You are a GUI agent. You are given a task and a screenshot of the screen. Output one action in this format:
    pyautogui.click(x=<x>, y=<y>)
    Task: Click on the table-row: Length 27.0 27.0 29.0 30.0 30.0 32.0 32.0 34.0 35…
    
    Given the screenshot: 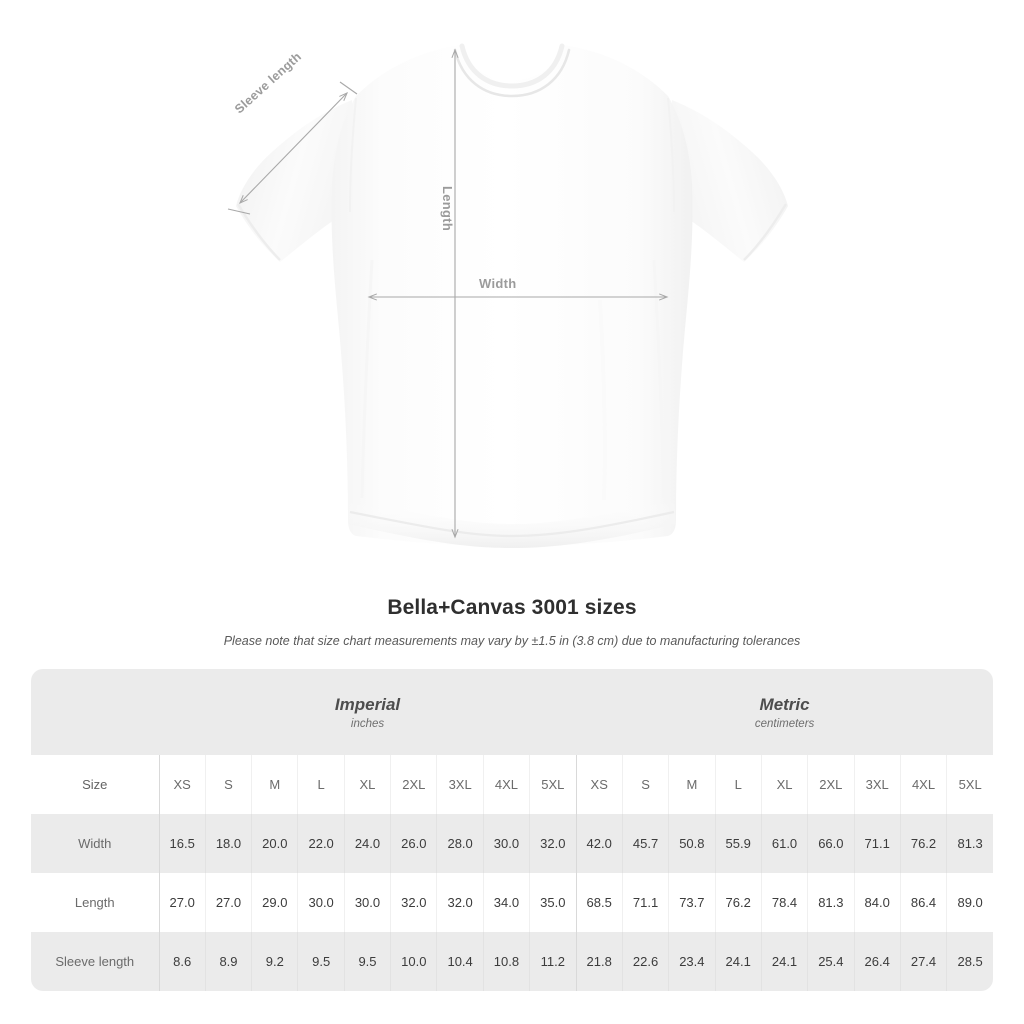 What is the action you would take?
    pyautogui.click(x=512, y=902)
    